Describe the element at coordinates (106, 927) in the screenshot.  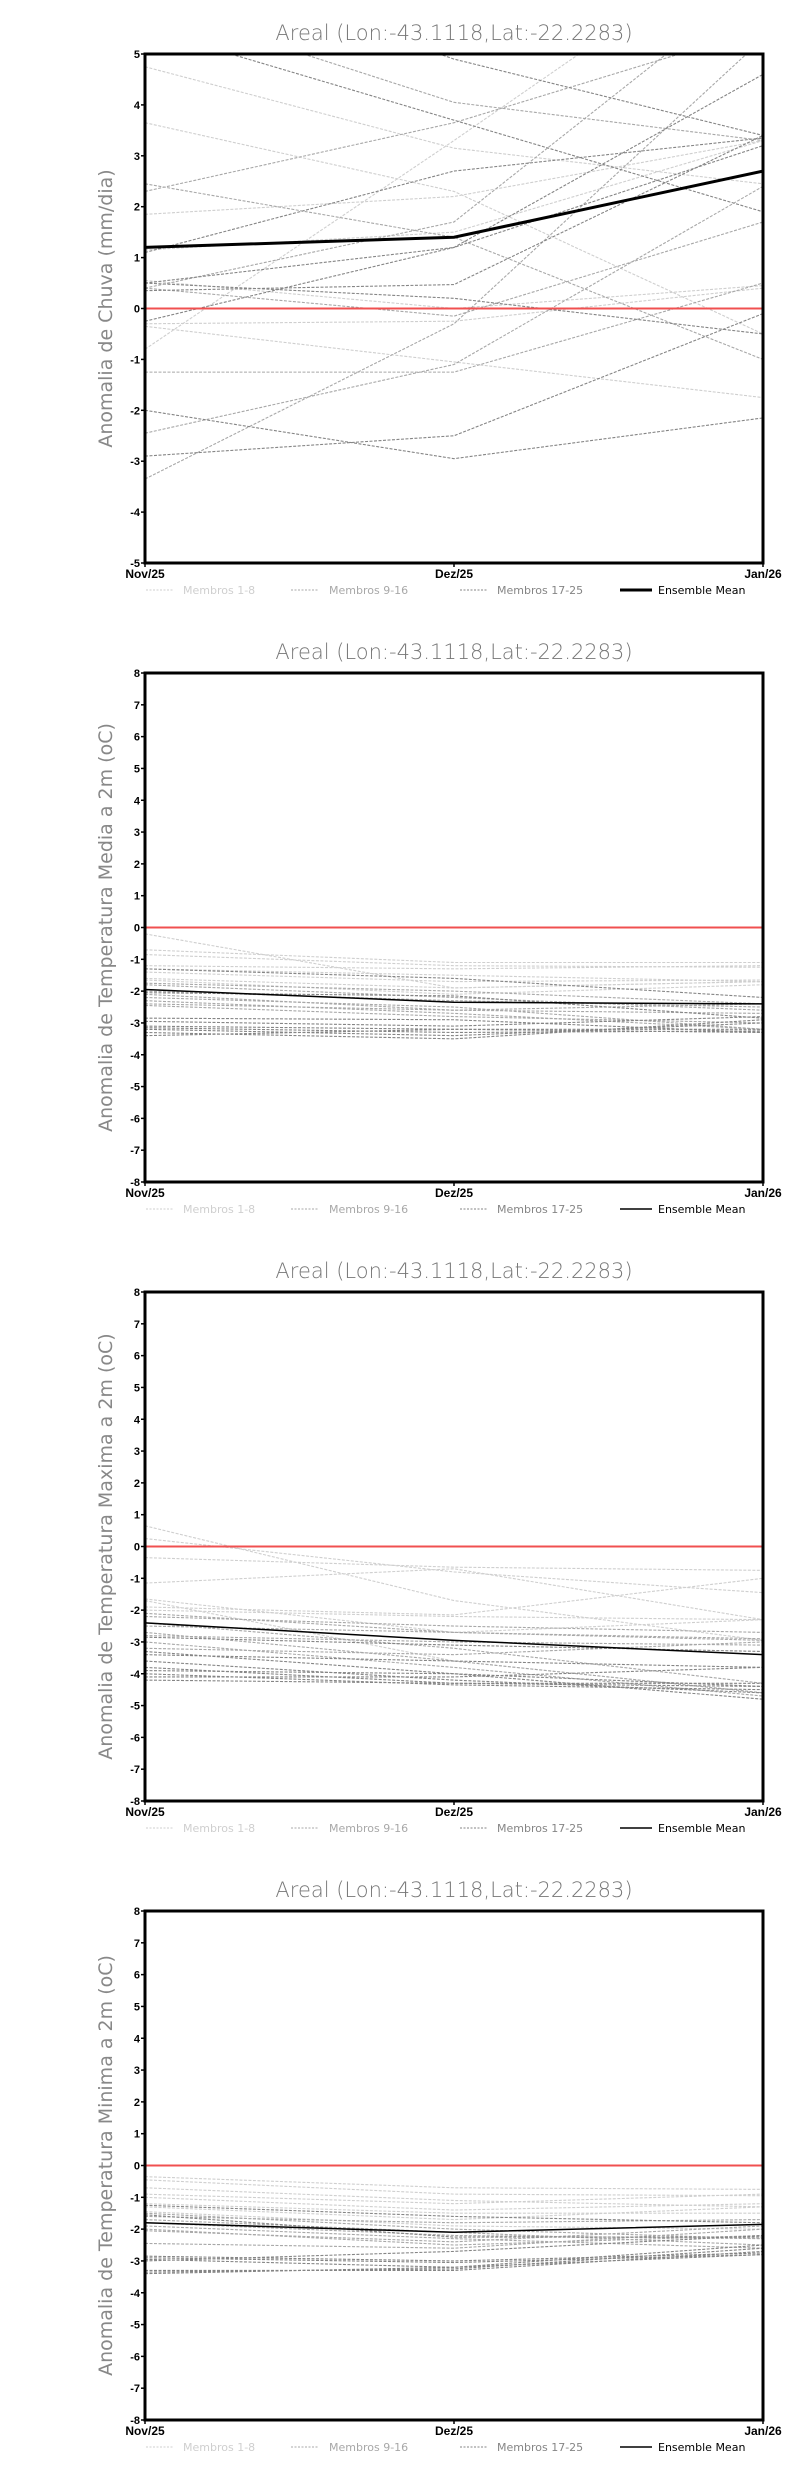
I see `y-axis-label: Anomalia de Temperatura Media a 2m (oC)` at that location.